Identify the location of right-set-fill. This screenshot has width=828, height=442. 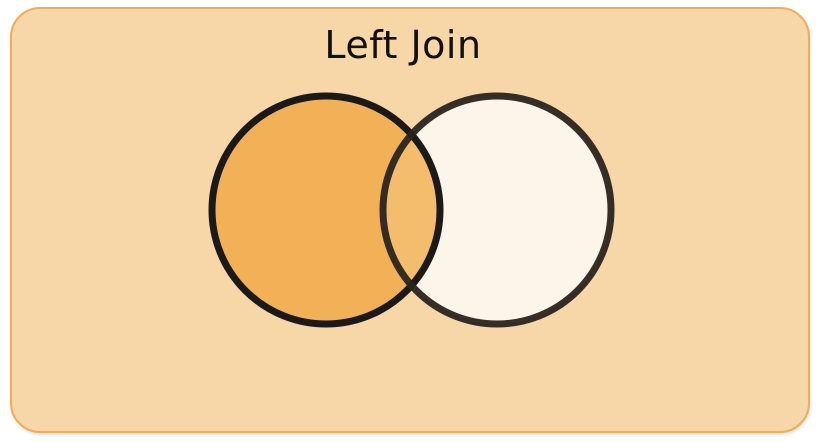
(497, 210).